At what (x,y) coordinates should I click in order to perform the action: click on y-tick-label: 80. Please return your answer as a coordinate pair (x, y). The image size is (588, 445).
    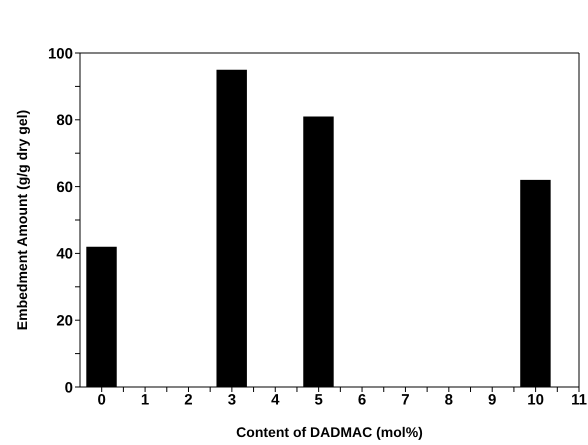
    Looking at the image, I should click on (64, 121).